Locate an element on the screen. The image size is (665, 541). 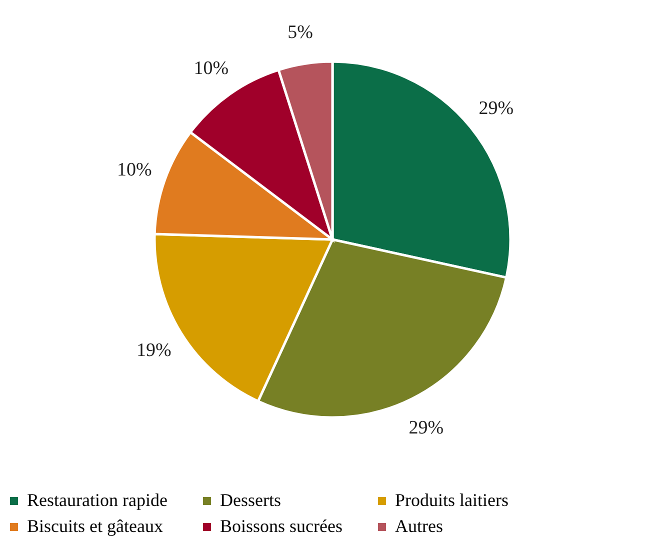
legend-label: Biscuits et gâteaux is located at coordinates (95, 526).